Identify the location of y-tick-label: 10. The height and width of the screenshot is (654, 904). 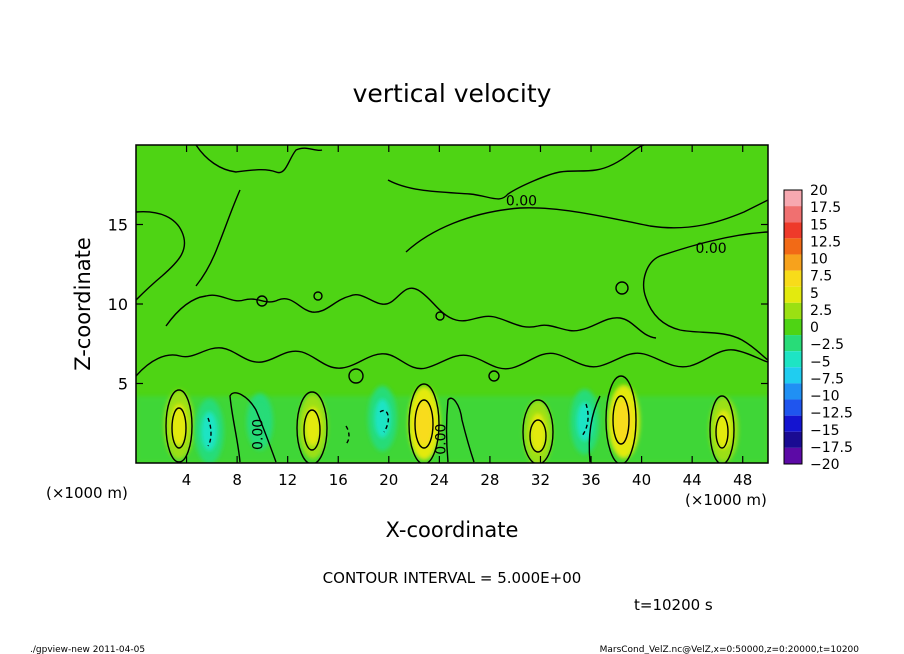
(118, 304).